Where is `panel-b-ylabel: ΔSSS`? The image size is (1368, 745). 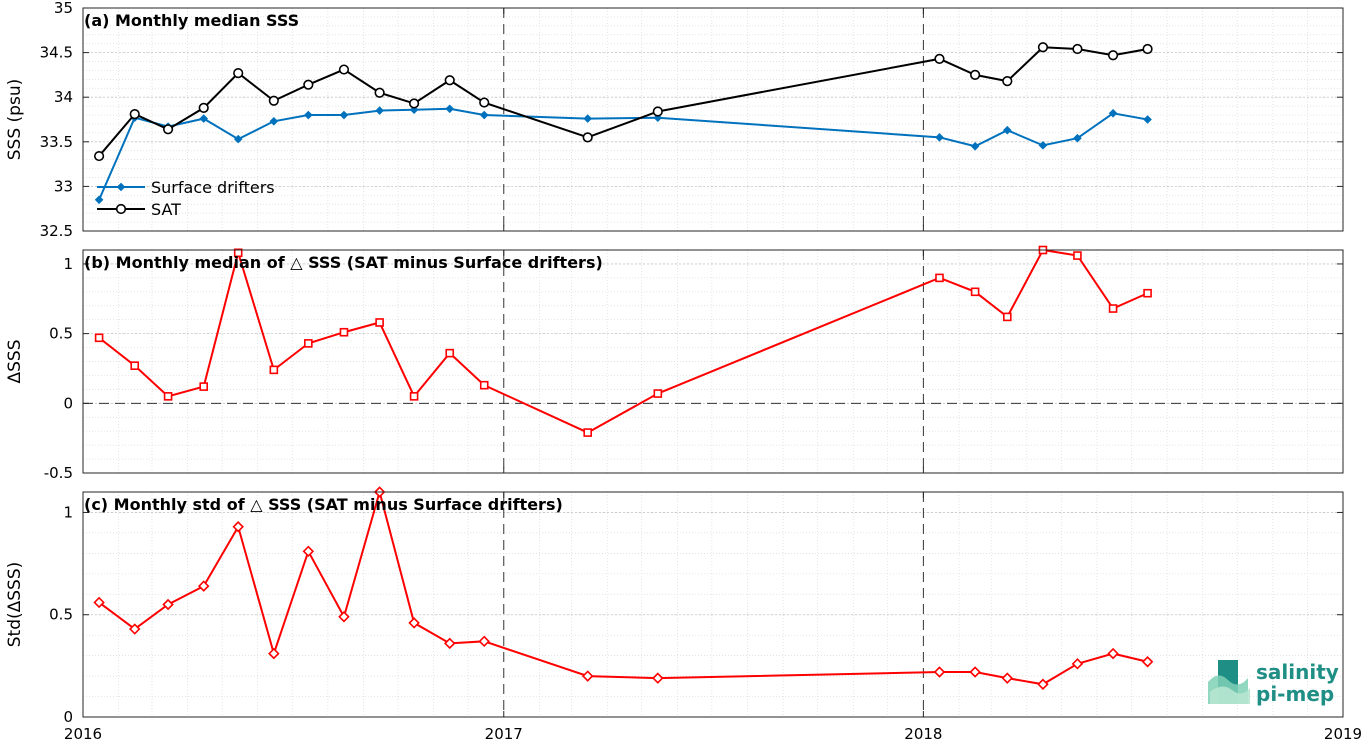
panel-b-ylabel: ΔSSS is located at coordinates (15, 361).